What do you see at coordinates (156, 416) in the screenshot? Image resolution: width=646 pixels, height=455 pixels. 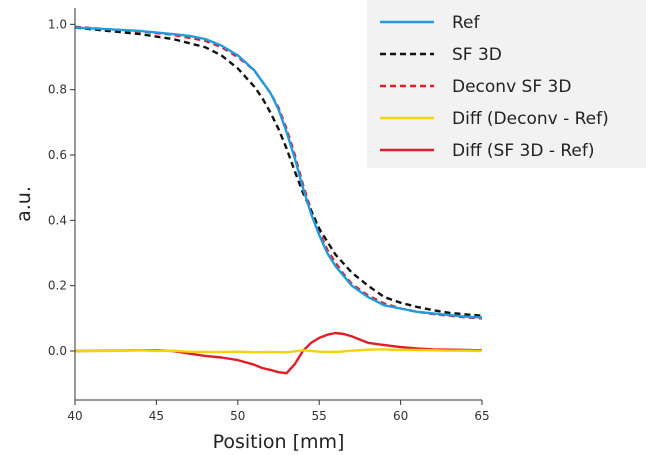 I see `x-tick-label: 45` at bounding box center [156, 416].